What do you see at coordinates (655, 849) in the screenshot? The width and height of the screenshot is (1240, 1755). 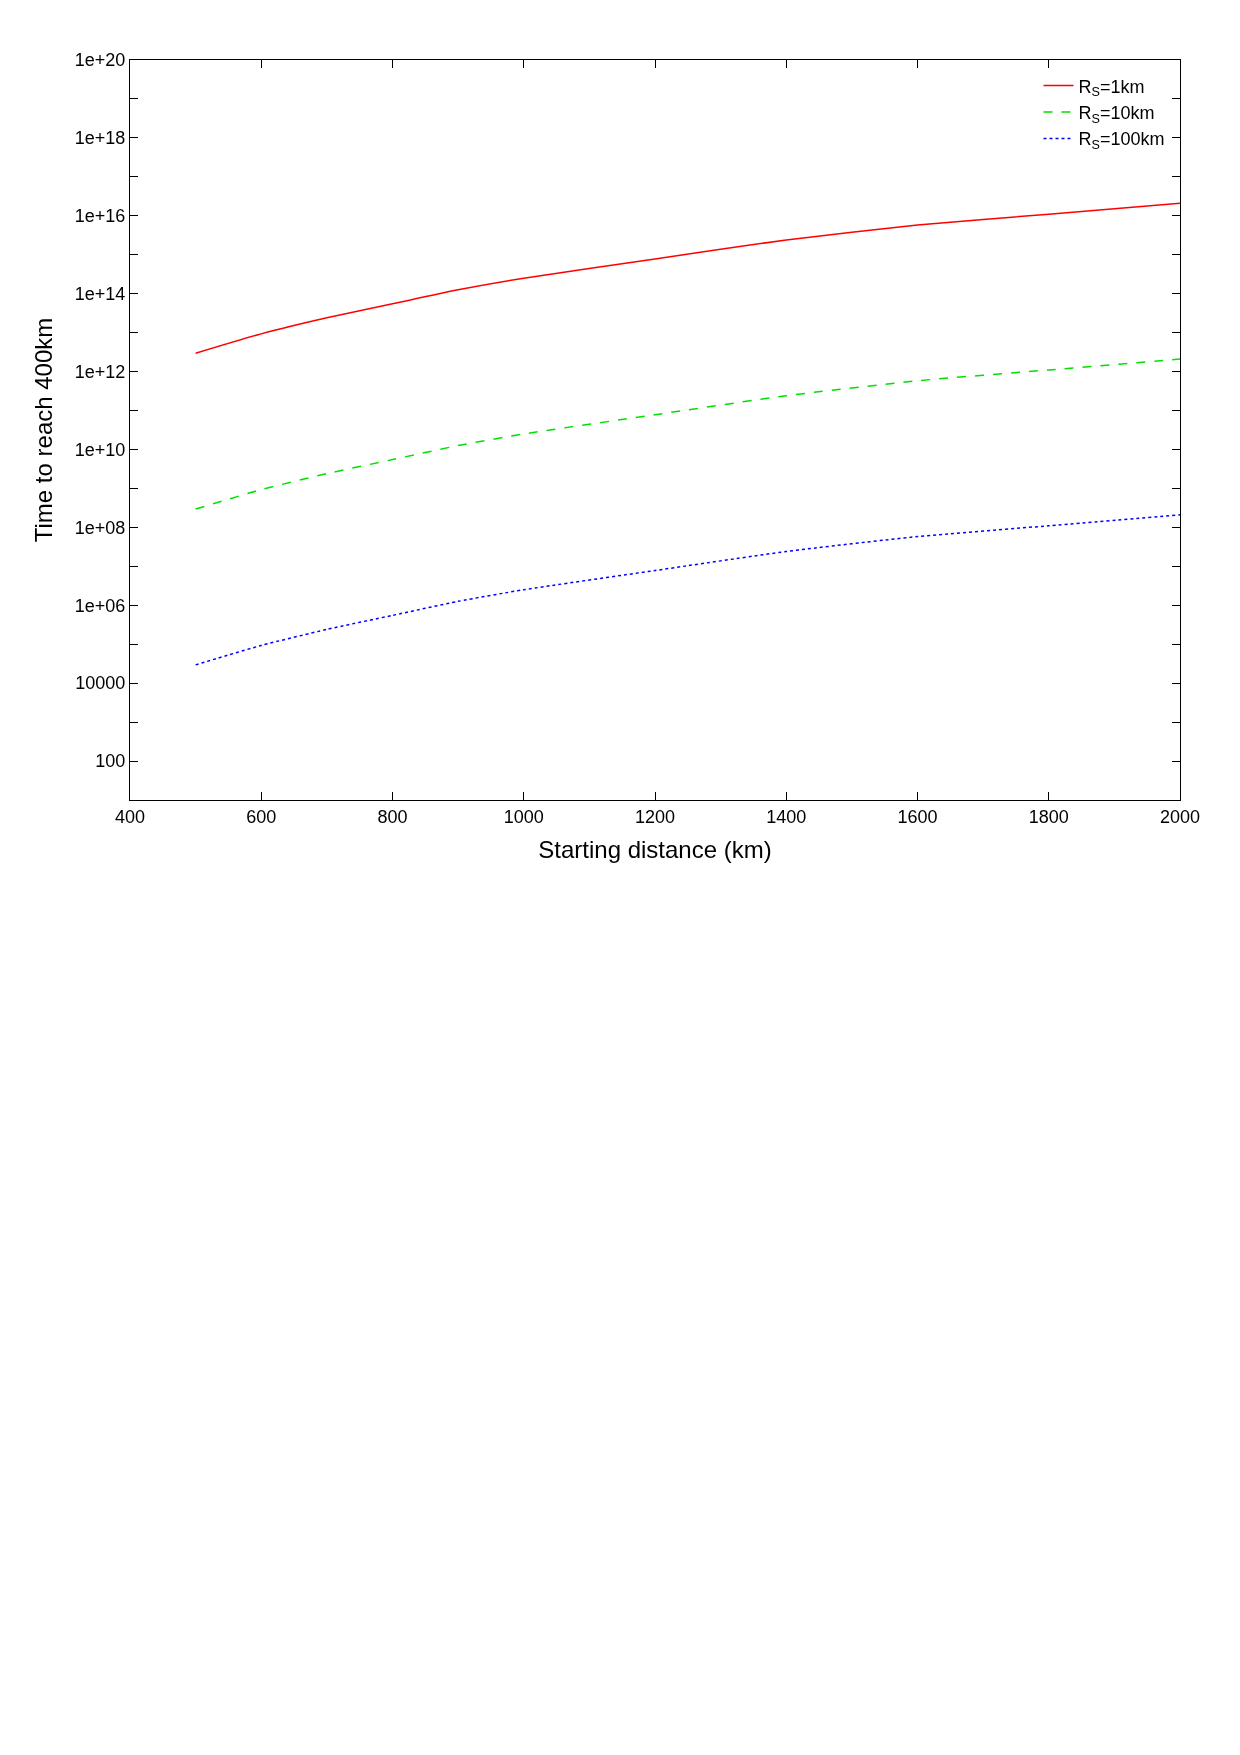 I see `x-axis-title: Starting distance (km)` at bounding box center [655, 849].